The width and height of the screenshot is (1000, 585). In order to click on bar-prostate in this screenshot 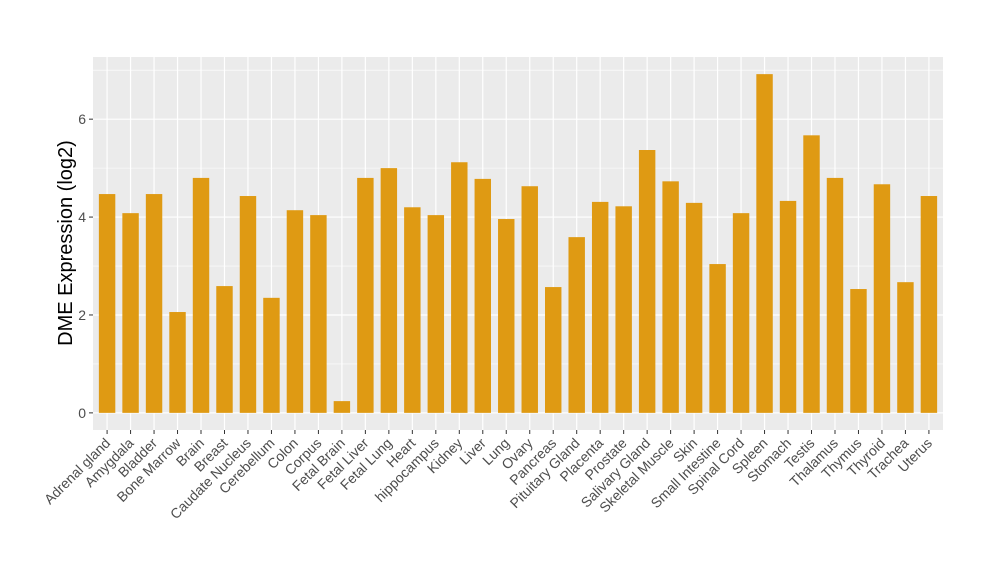, I will do `click(623, 309)`.